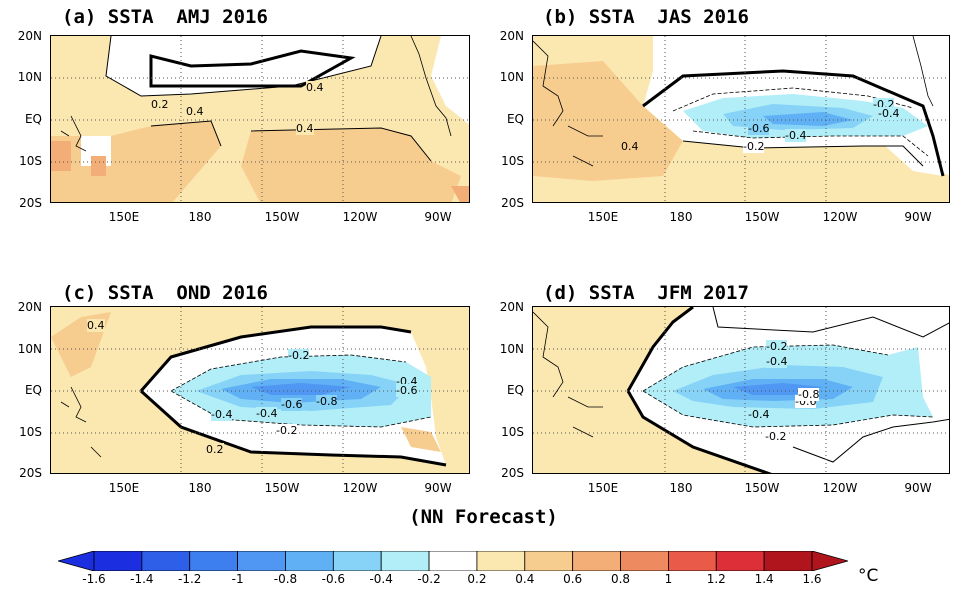  Describe the element at coordinates (360, 488) in the screenshot. I see `lon-label-c-120w: 120W` at that location.